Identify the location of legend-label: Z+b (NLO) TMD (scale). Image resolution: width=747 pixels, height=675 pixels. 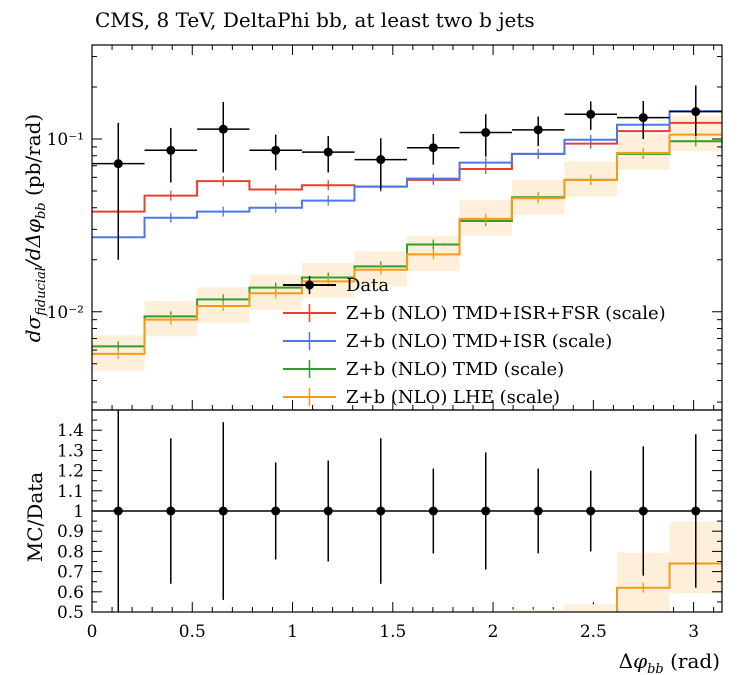
(455, 369).